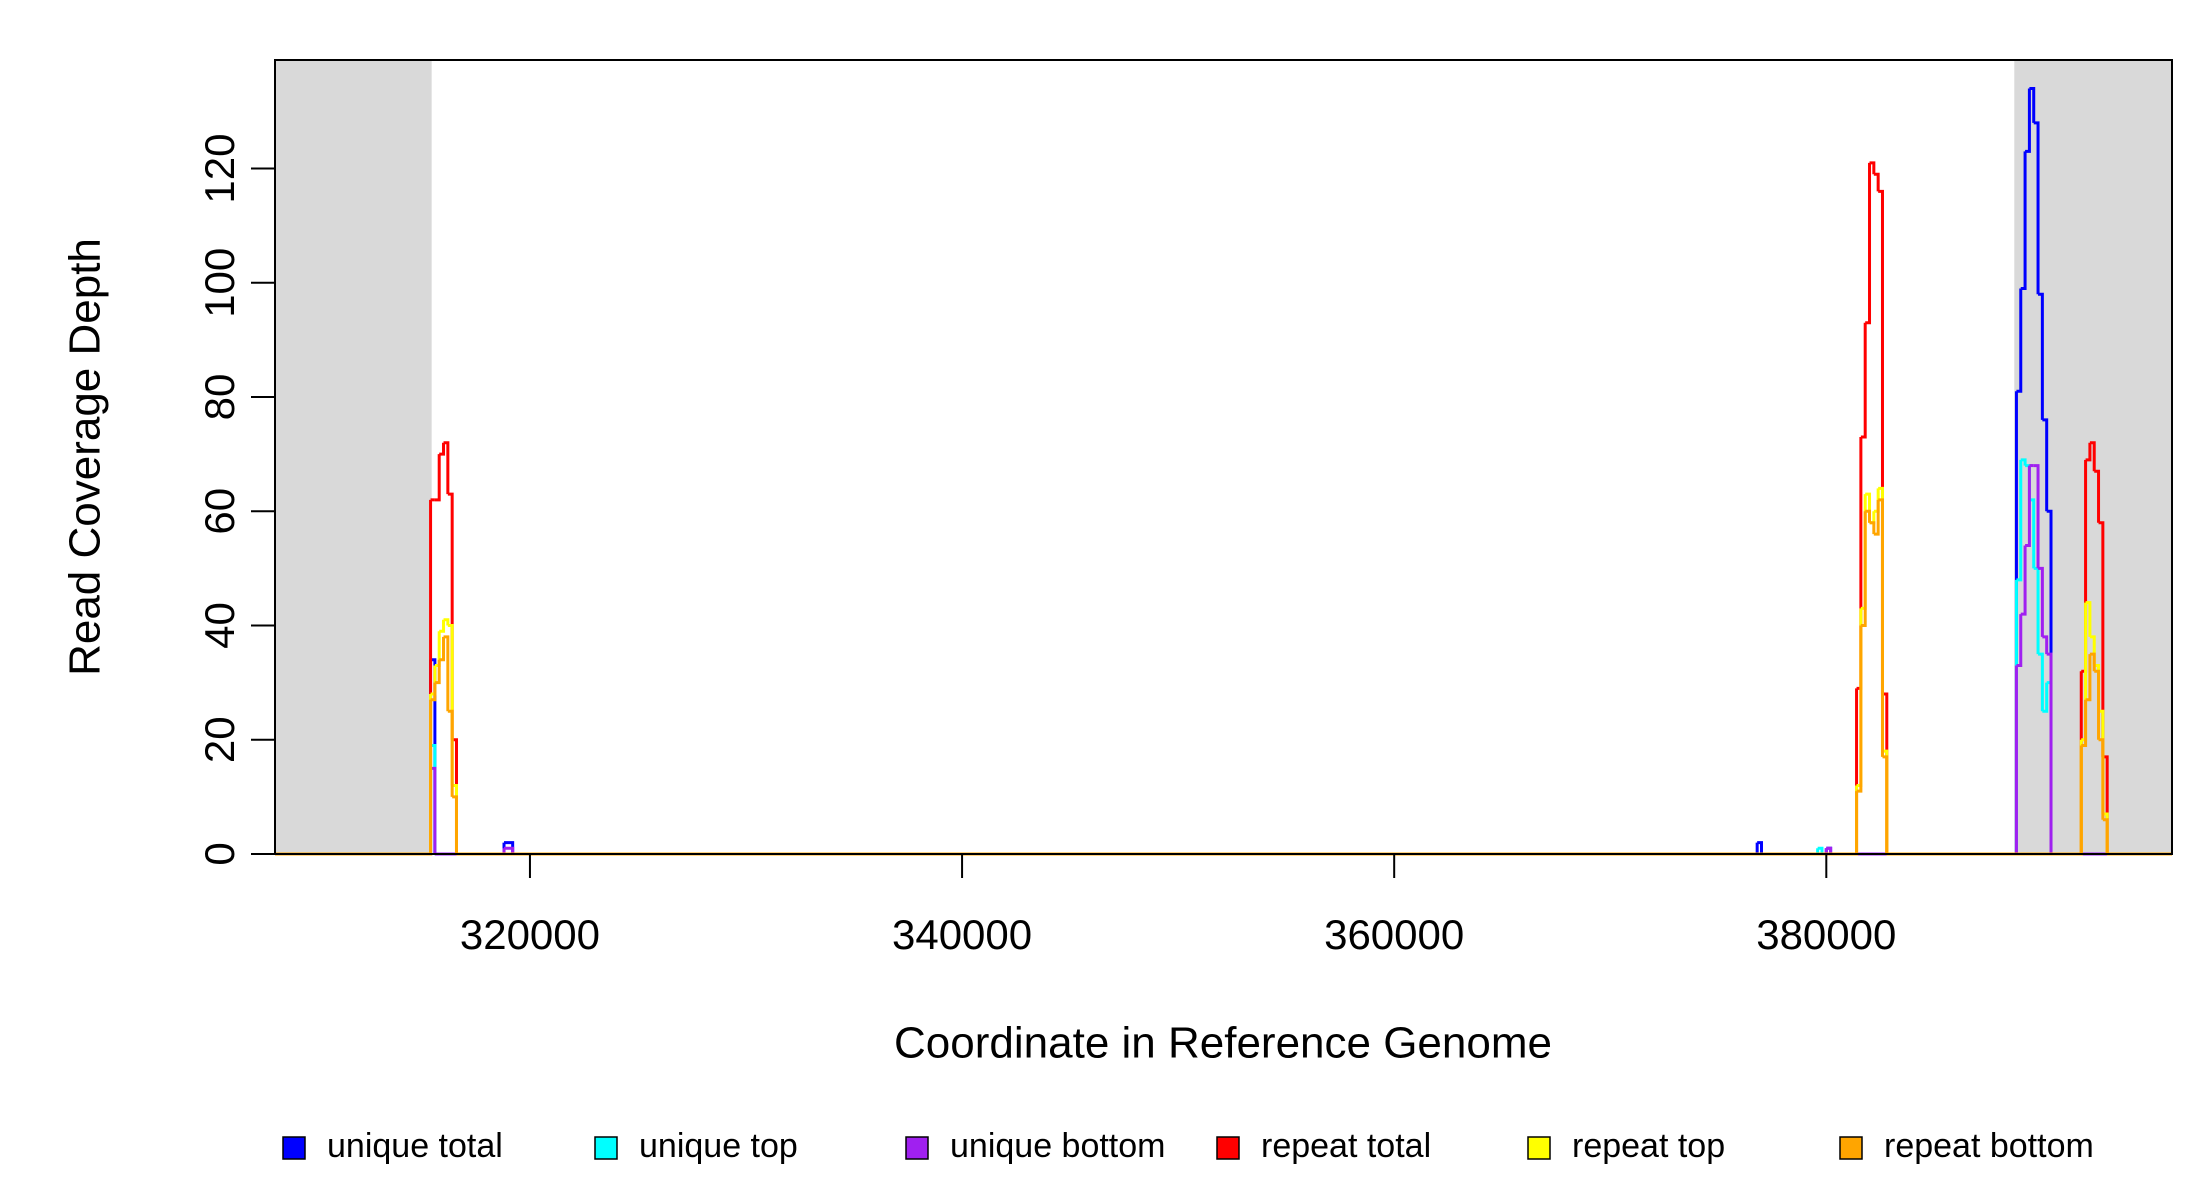  What do you see at coordinates (415, 1146) in the screenshot?
I see `legend-label: unique total` at bounding box center [415, 1146].